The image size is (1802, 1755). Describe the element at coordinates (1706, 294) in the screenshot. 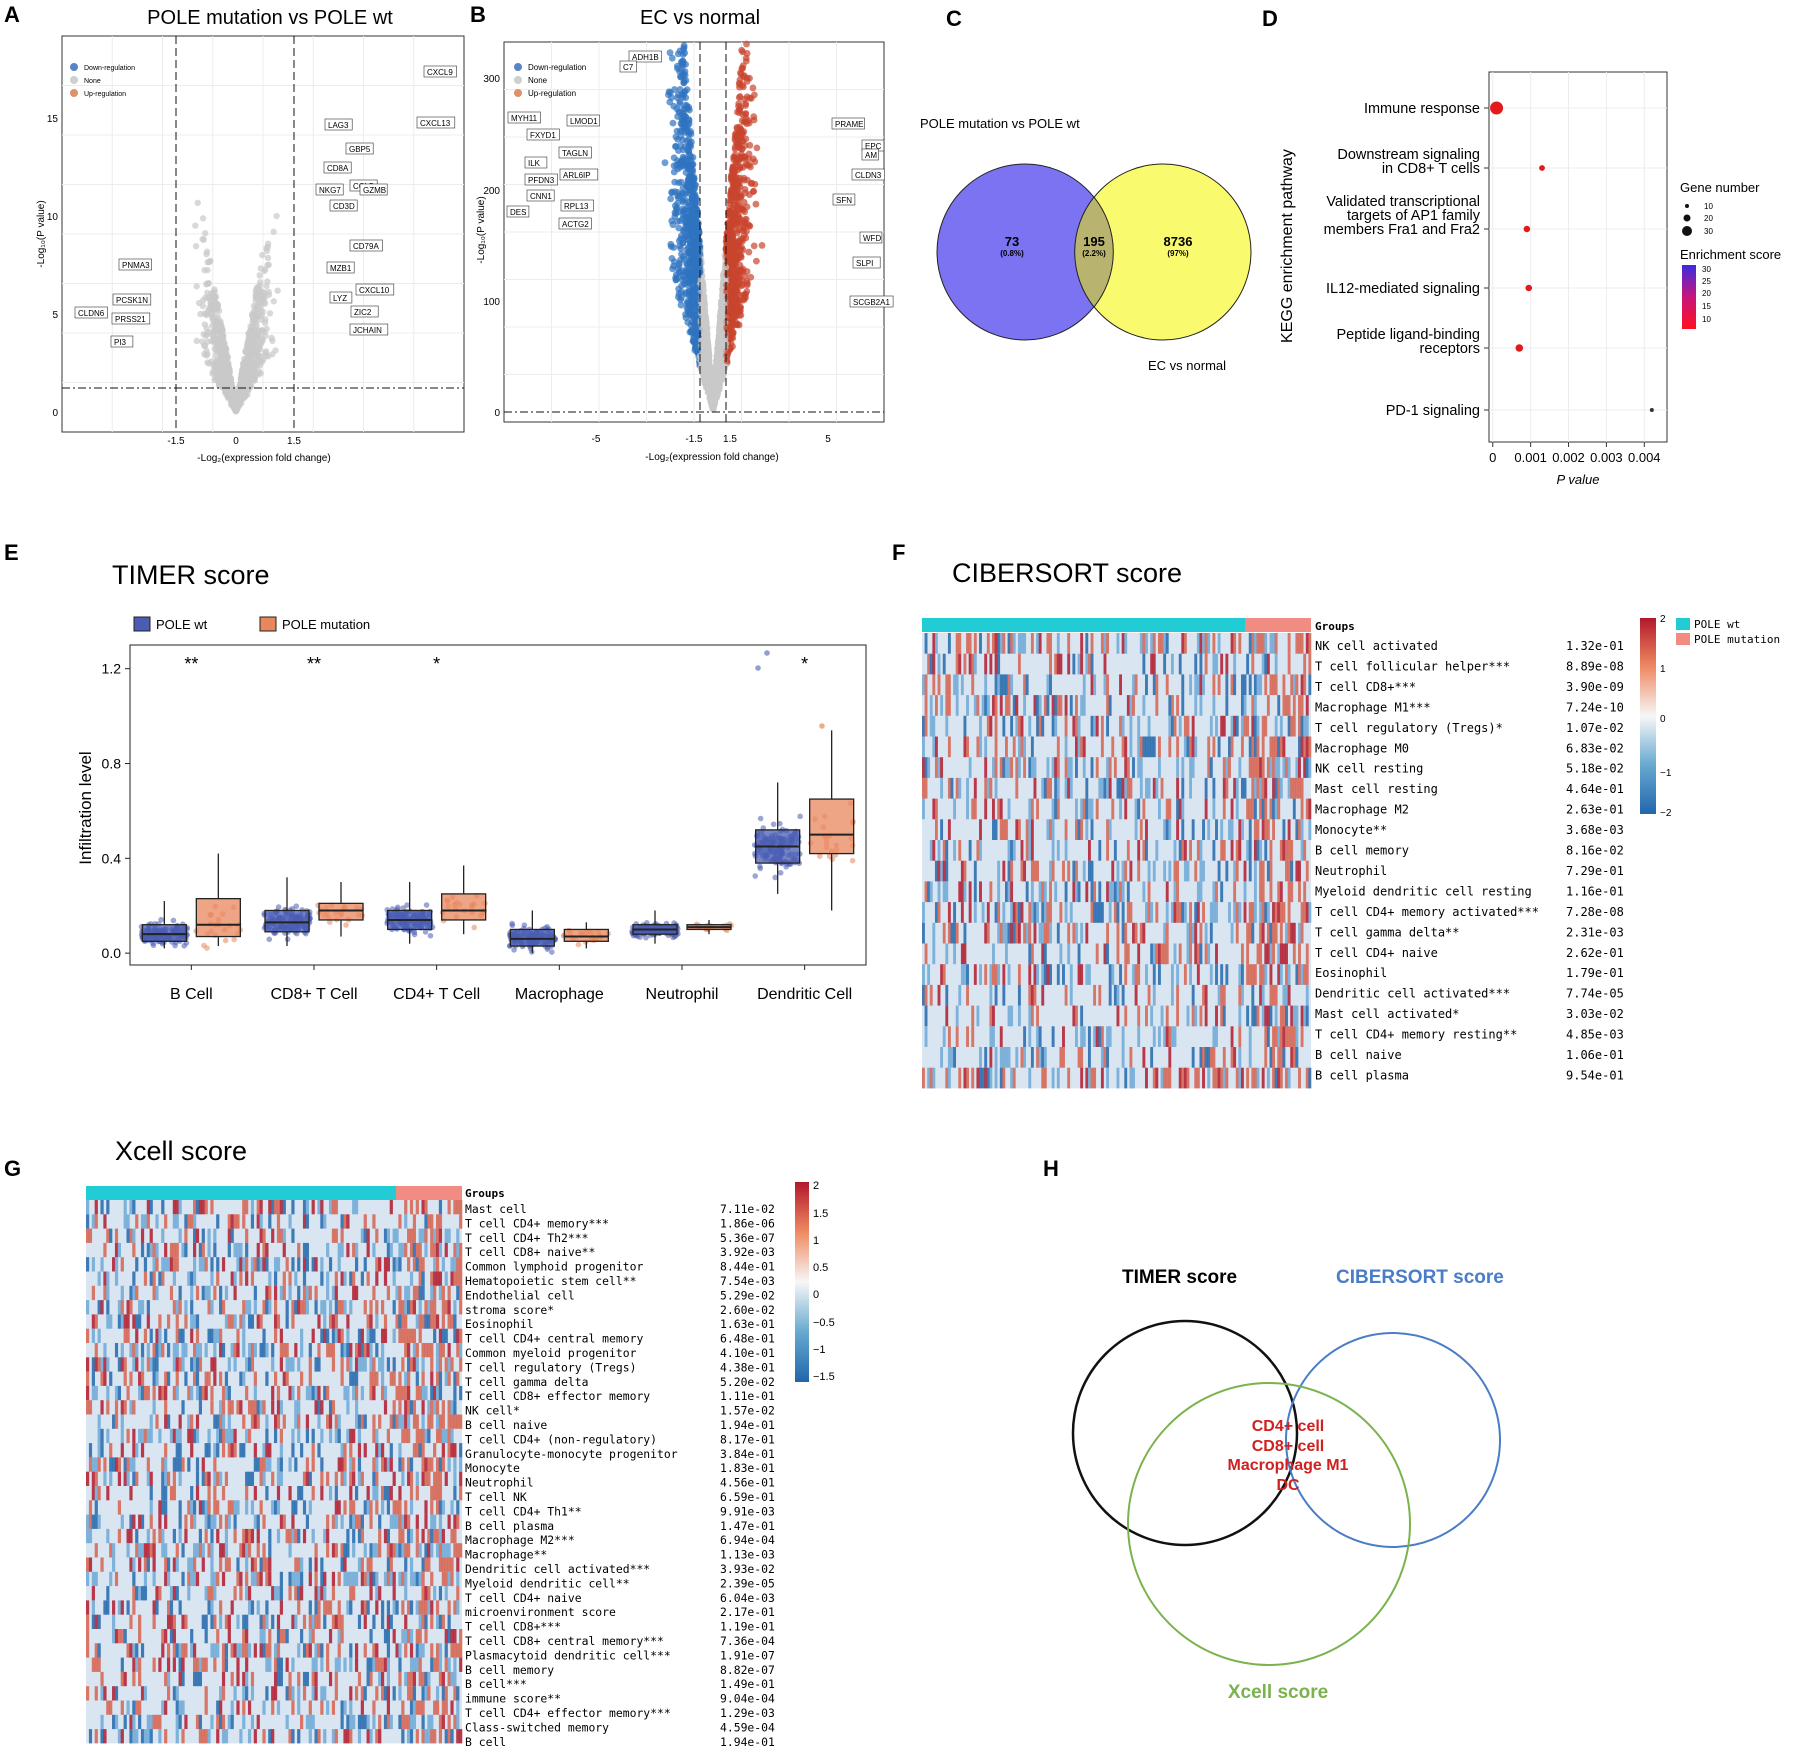

I see `enrichment-score-ticks: 30 25 20 15 10` at that location.